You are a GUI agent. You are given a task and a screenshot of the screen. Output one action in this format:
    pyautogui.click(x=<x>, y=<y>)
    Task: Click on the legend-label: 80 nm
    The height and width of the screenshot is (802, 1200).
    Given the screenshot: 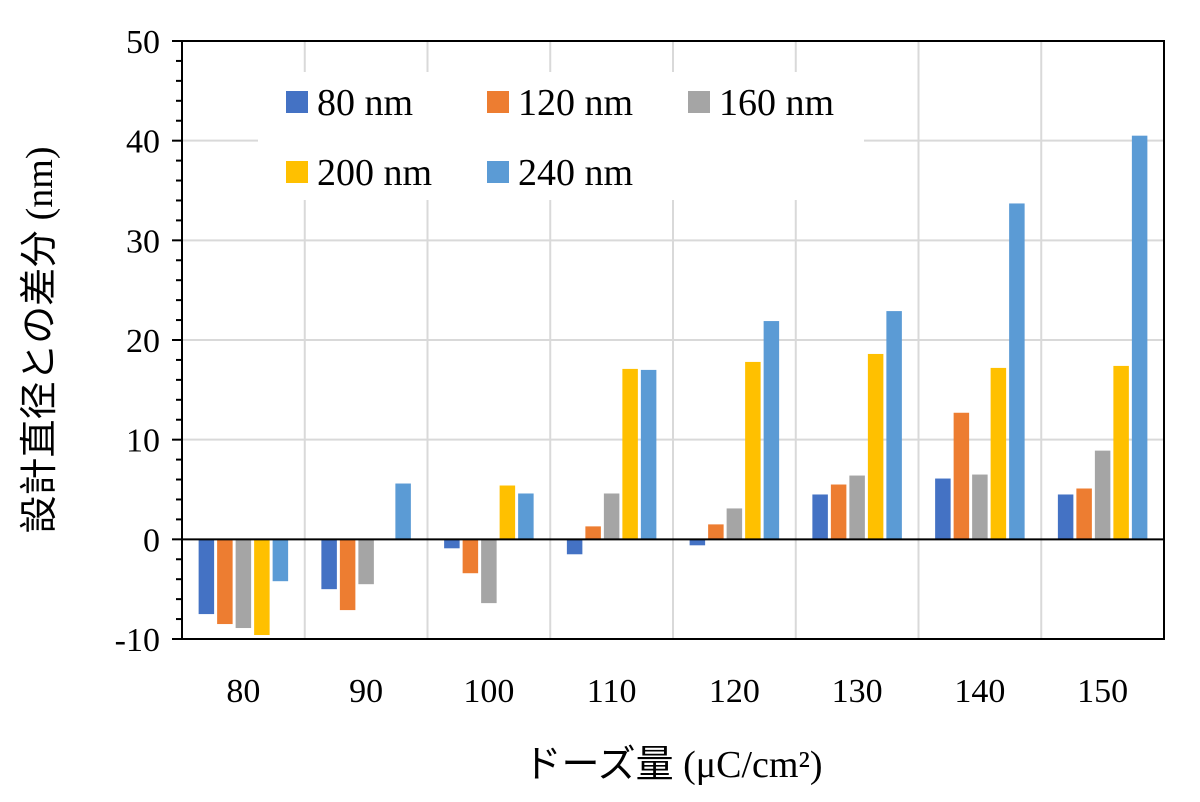 What is the action you would take?
    pyautogui.click(x=365, y=103)
    